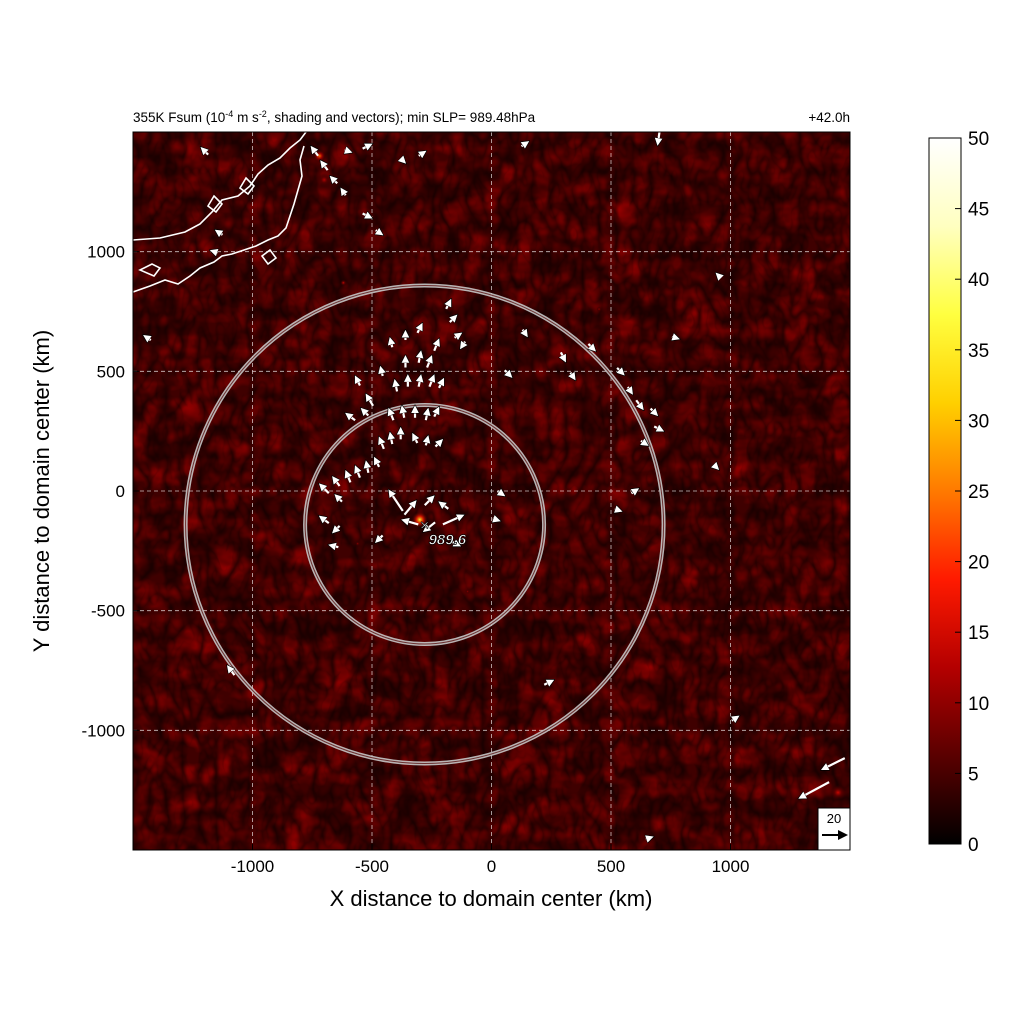 The height and width of the screenshot is (1024, 1024). Describe the element at coordinates (372, 866) in the screenshot. I see `x-tick-label: -500` at that location.